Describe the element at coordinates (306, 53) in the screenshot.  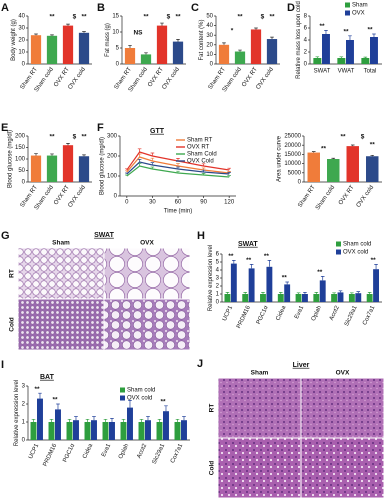
I see `y-tick-label: 2` at that location.